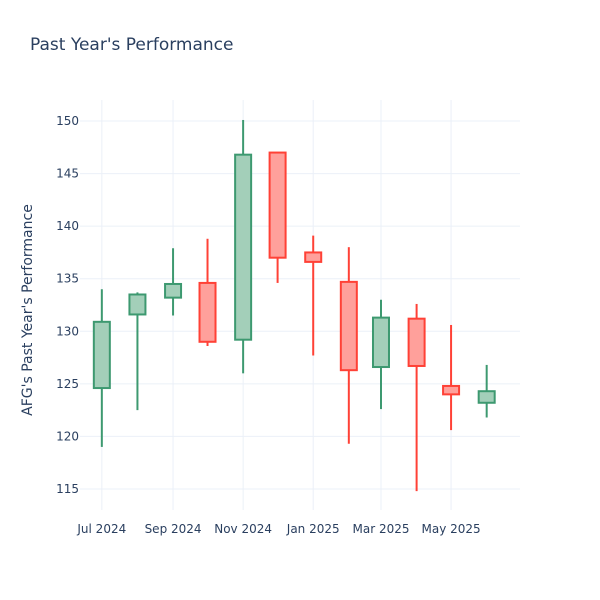 The image size is (600, 600). Describe the element at coordinates (67, 279) in the screenshot. I see `y-tick-label: 135` at that location.